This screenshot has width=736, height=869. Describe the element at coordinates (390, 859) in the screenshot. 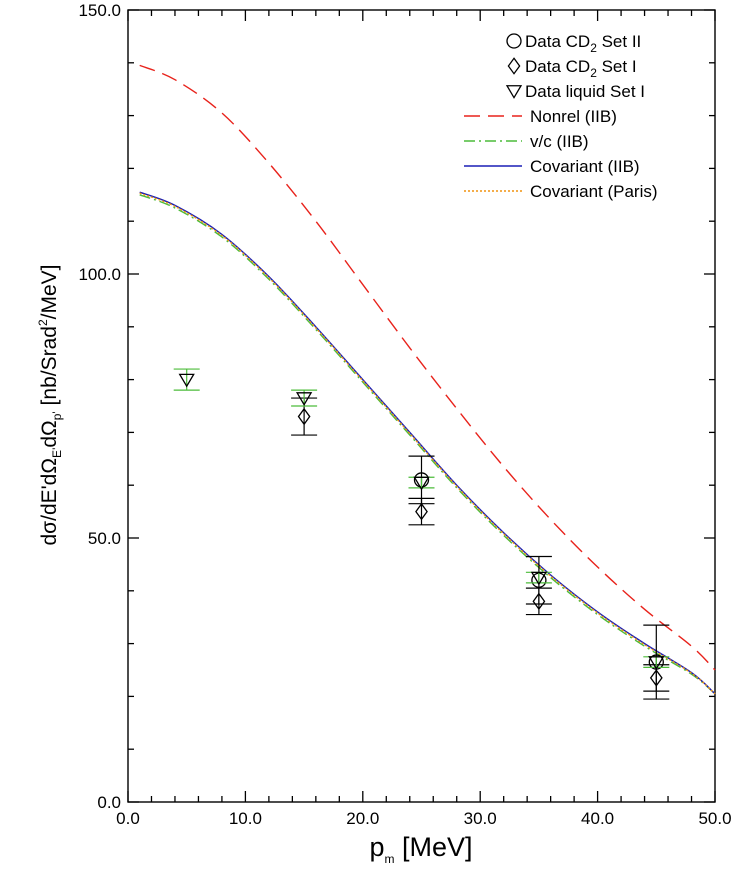

I see `x-axis-label-sub: m` at that location.